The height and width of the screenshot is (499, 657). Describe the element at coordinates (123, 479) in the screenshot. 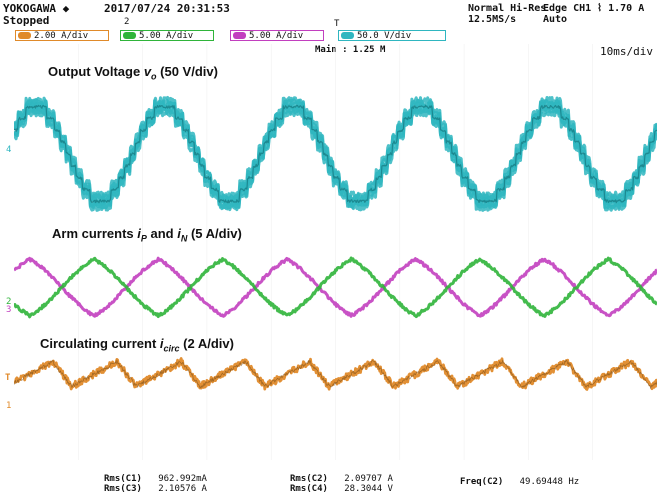

I see `meas-rms-c1-label: Rms(C1)` at that location.